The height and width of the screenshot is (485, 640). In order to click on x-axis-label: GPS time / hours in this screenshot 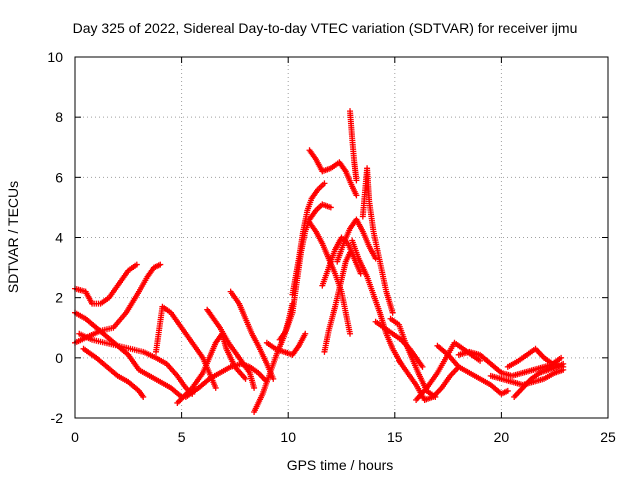, I will do `click(340, 465)`.